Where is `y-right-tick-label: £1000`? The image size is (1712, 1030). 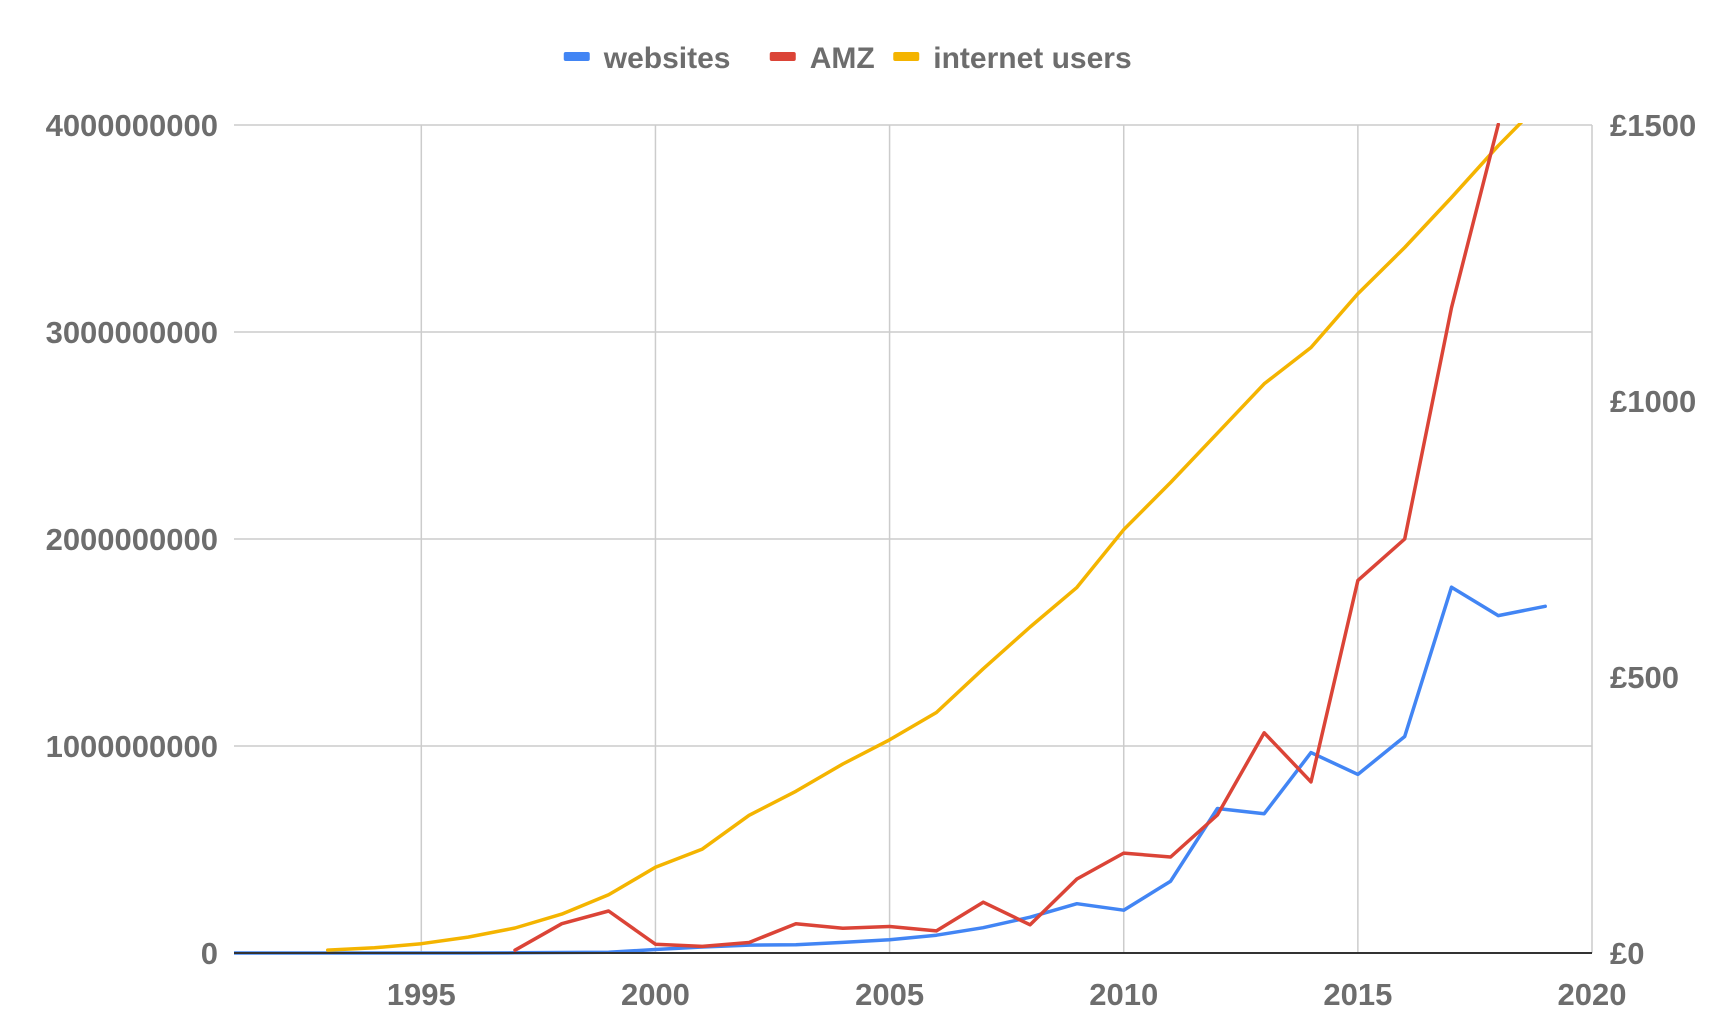
y-right-tick-label: £1000 is located at coordinates (1653, 401).